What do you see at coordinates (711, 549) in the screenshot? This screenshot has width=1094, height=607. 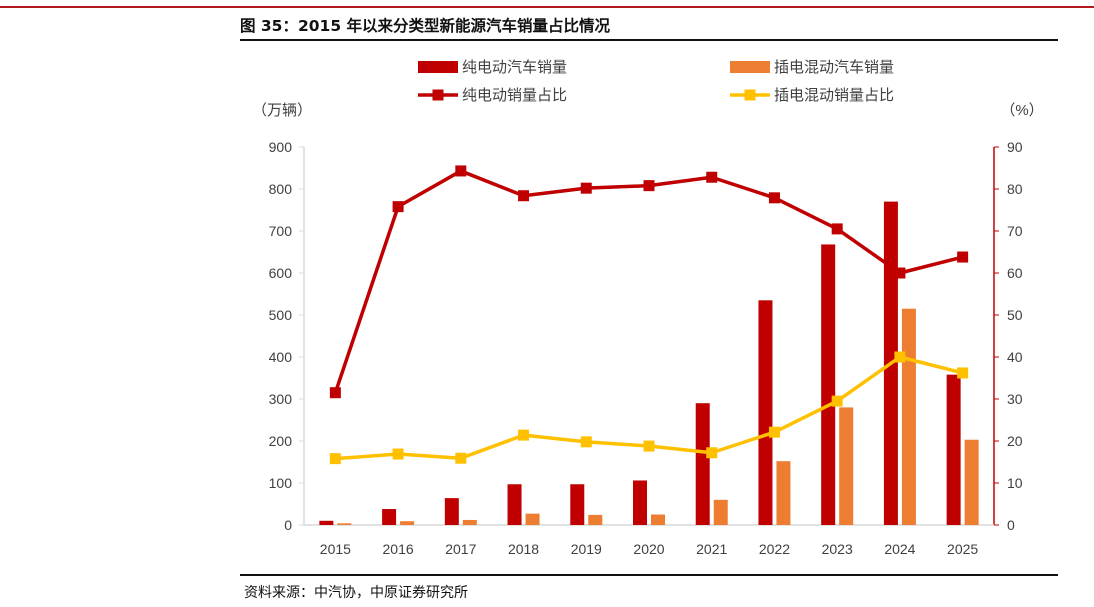 I see `x-axis-tick-label: 2021` at bounding box center [711, 549].